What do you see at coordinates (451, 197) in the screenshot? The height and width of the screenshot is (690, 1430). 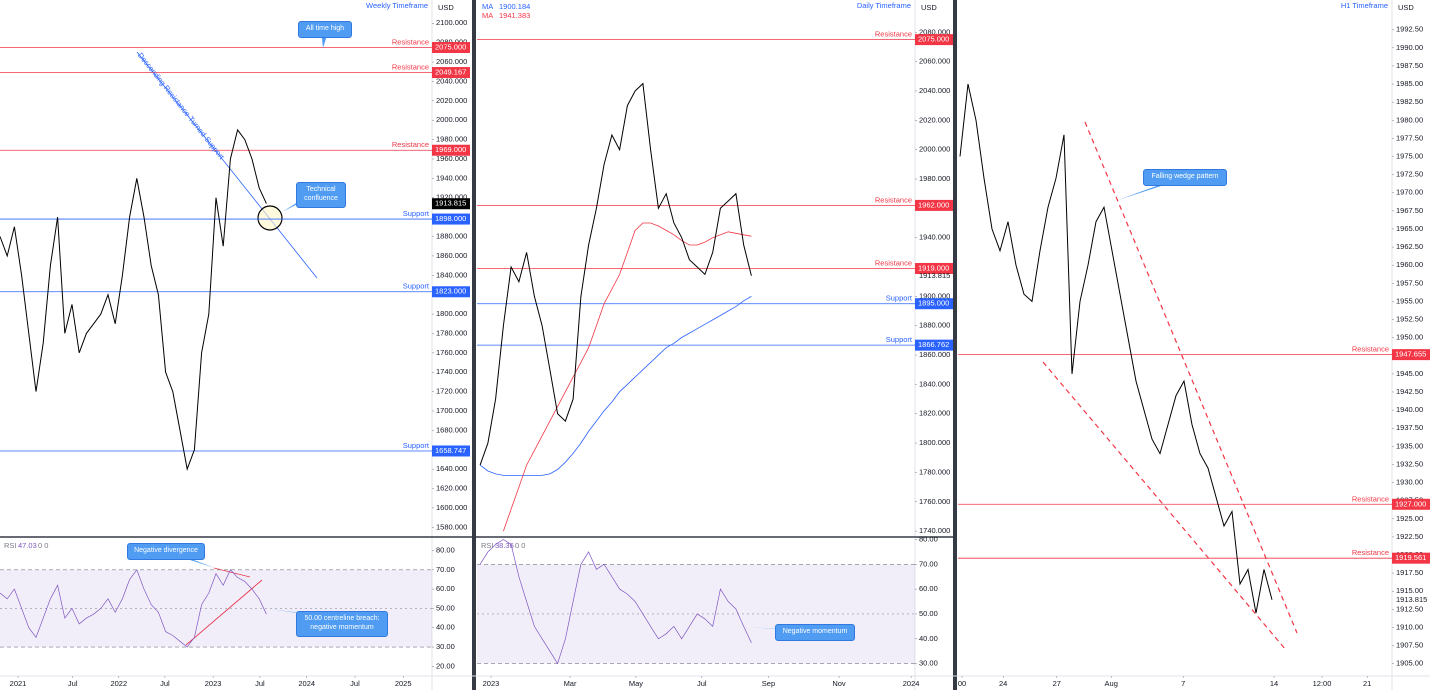 I see `y-tick-label: 1920.000` at bounding box center [451, 197].